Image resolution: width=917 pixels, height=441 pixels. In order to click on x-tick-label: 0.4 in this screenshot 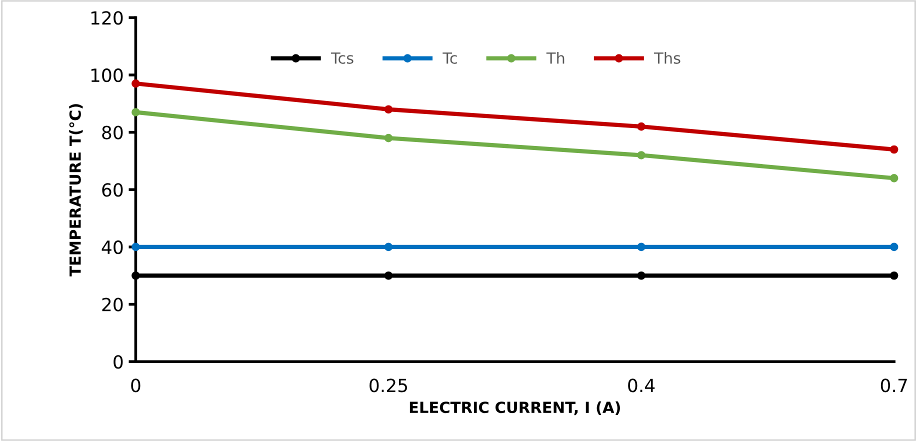, I will do `click(641, 385)`.